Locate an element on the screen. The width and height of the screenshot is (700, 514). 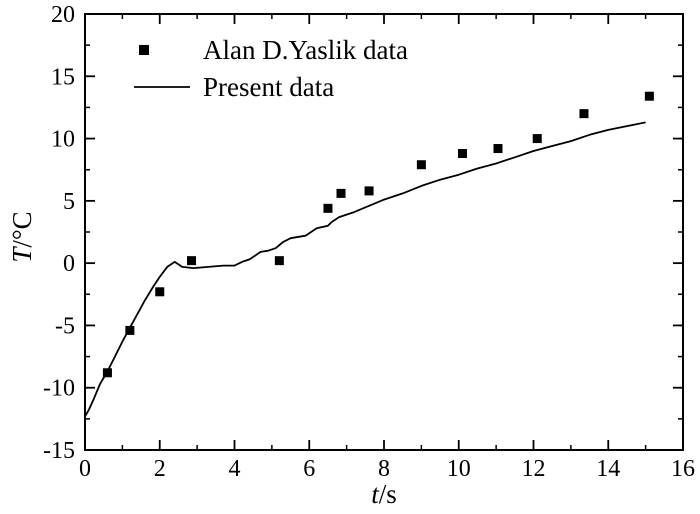
x-axis-label: t/s is located at coordinates (384, 494).